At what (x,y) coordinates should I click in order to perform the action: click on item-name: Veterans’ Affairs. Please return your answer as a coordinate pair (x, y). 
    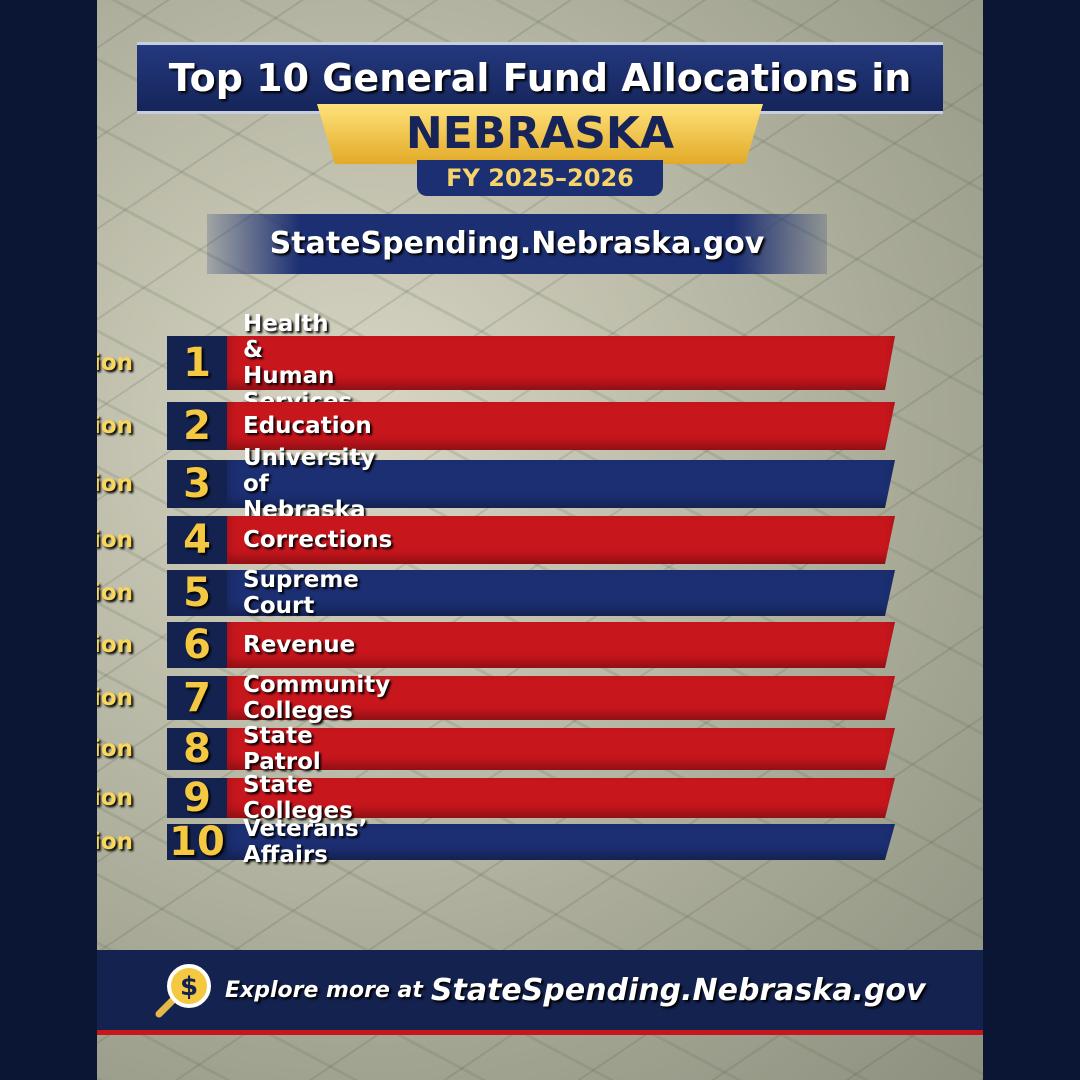
    Looking at the image, I should click on (305, 842).